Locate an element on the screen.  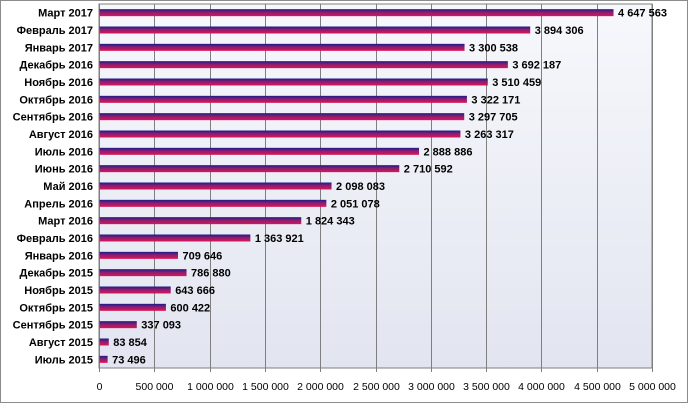
category-label: Январь 2017 is located at coordinates (59, 48).